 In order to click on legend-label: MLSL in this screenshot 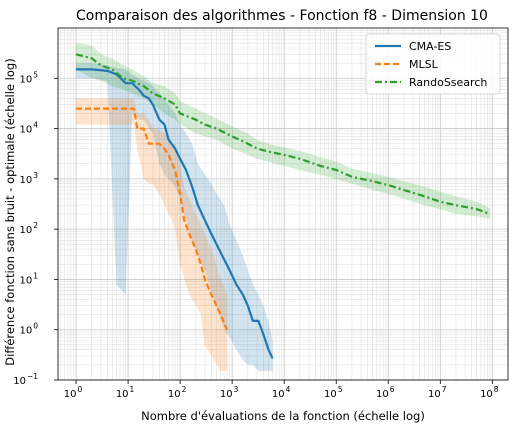, I will do `click(424, 64)`.